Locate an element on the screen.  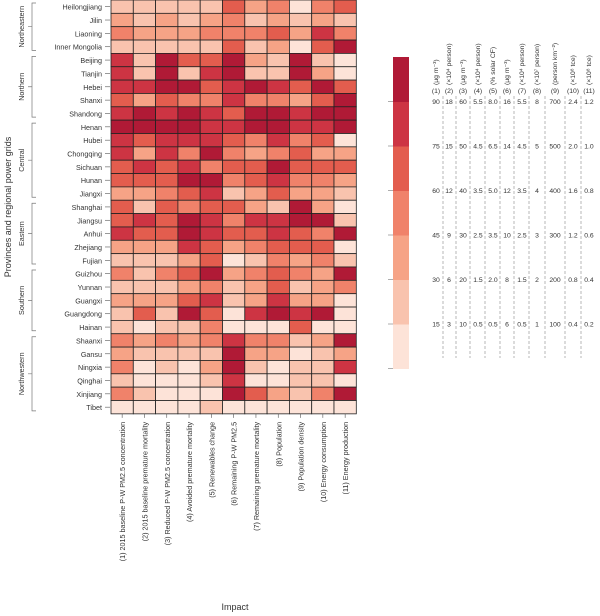
row-label: Inner Mongolia is located at coordinates (78, 47).